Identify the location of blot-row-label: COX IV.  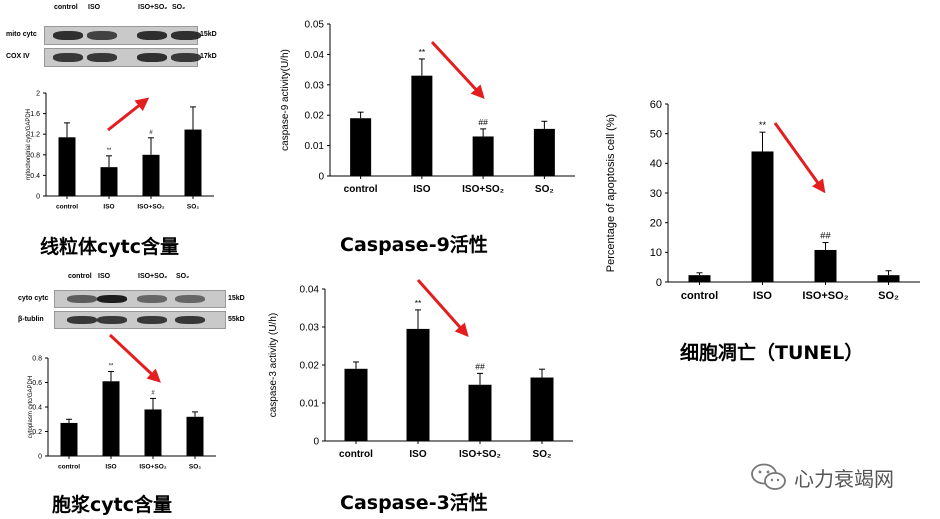
(18, 56).